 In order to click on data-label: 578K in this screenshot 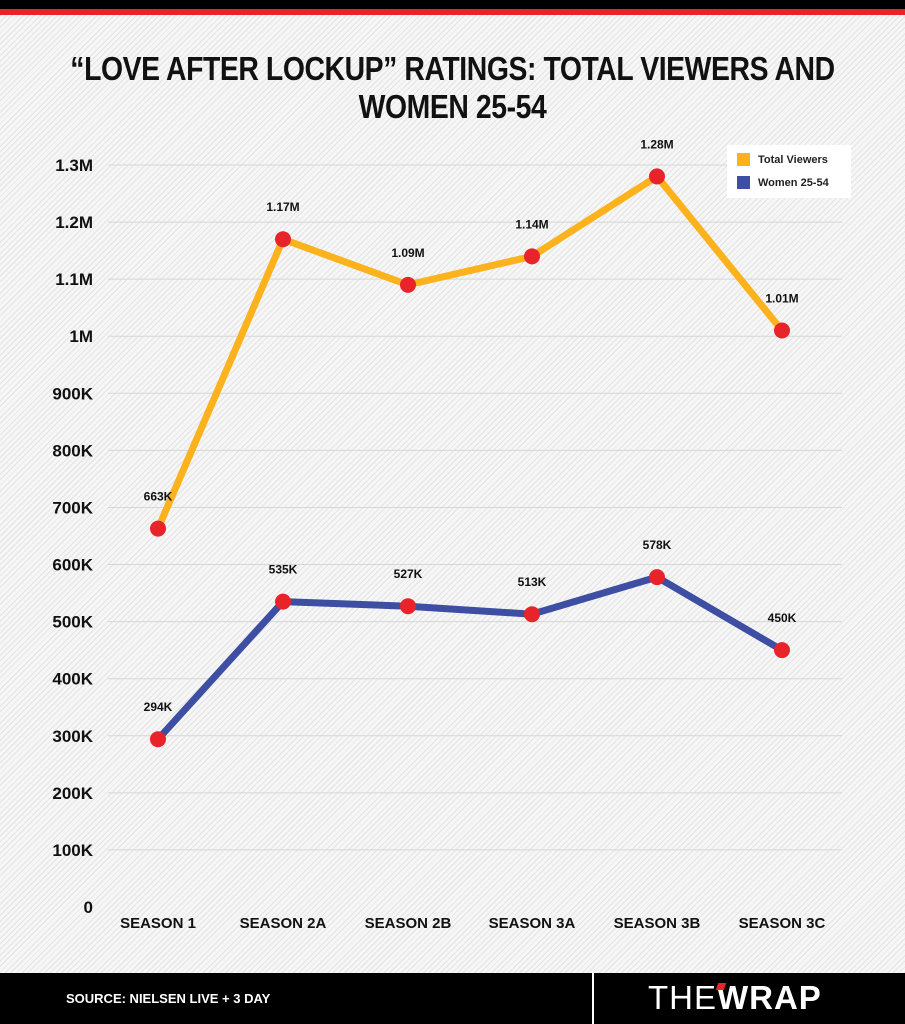, I will do `click(657, 545)`.